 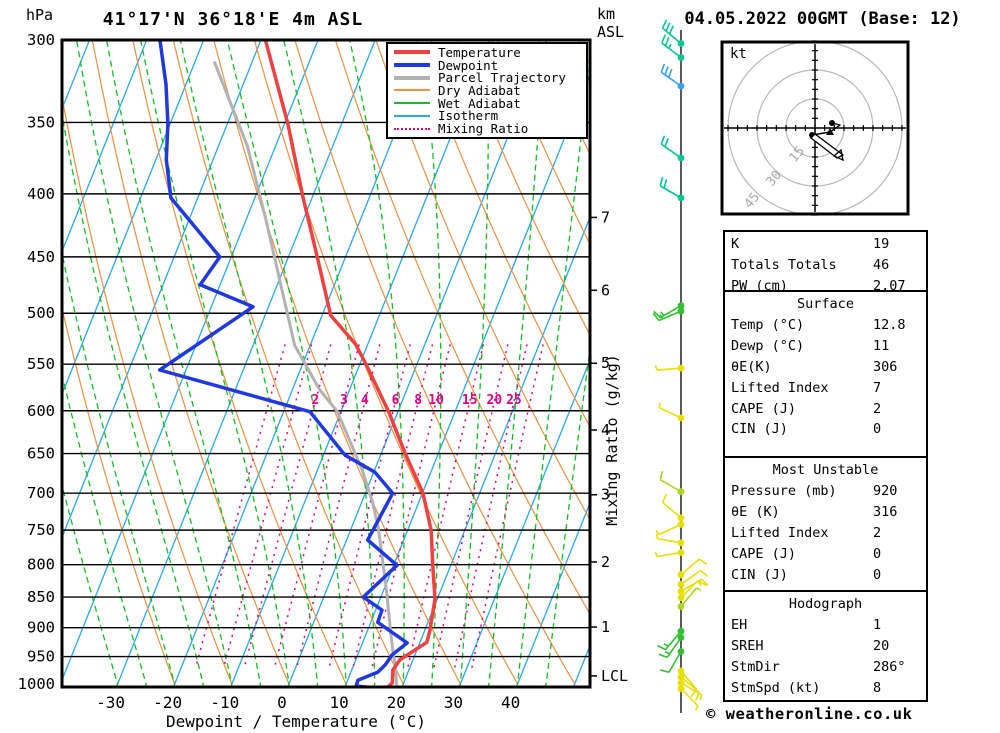 What do you see at coordinates (315, 400) in the screenshot?
I see `mixing-ratio-label: 2` at bounding box center [315, 400].